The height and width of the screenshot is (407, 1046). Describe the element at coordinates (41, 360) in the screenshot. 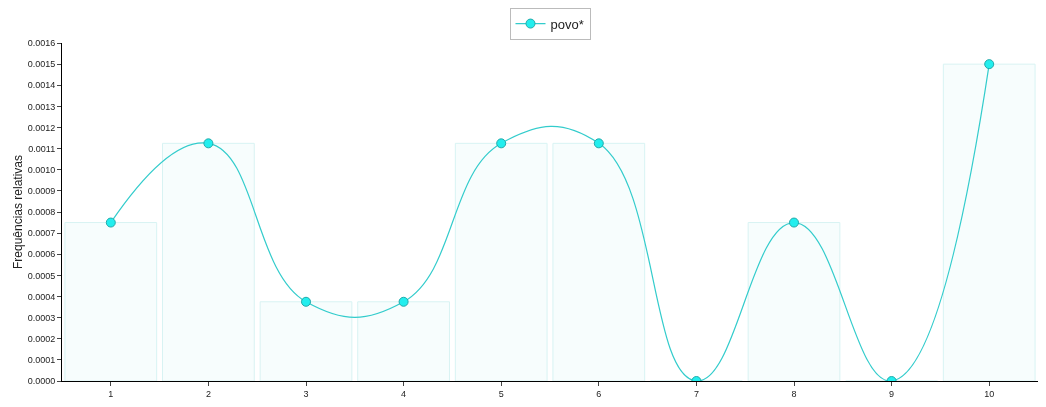

I see `y-tick-label: 0.0001` at that location.